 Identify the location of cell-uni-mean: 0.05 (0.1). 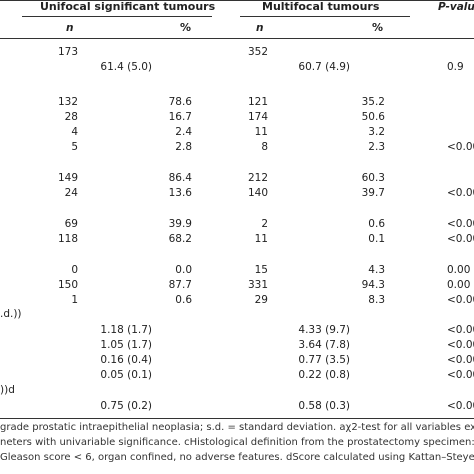
(126, 375).